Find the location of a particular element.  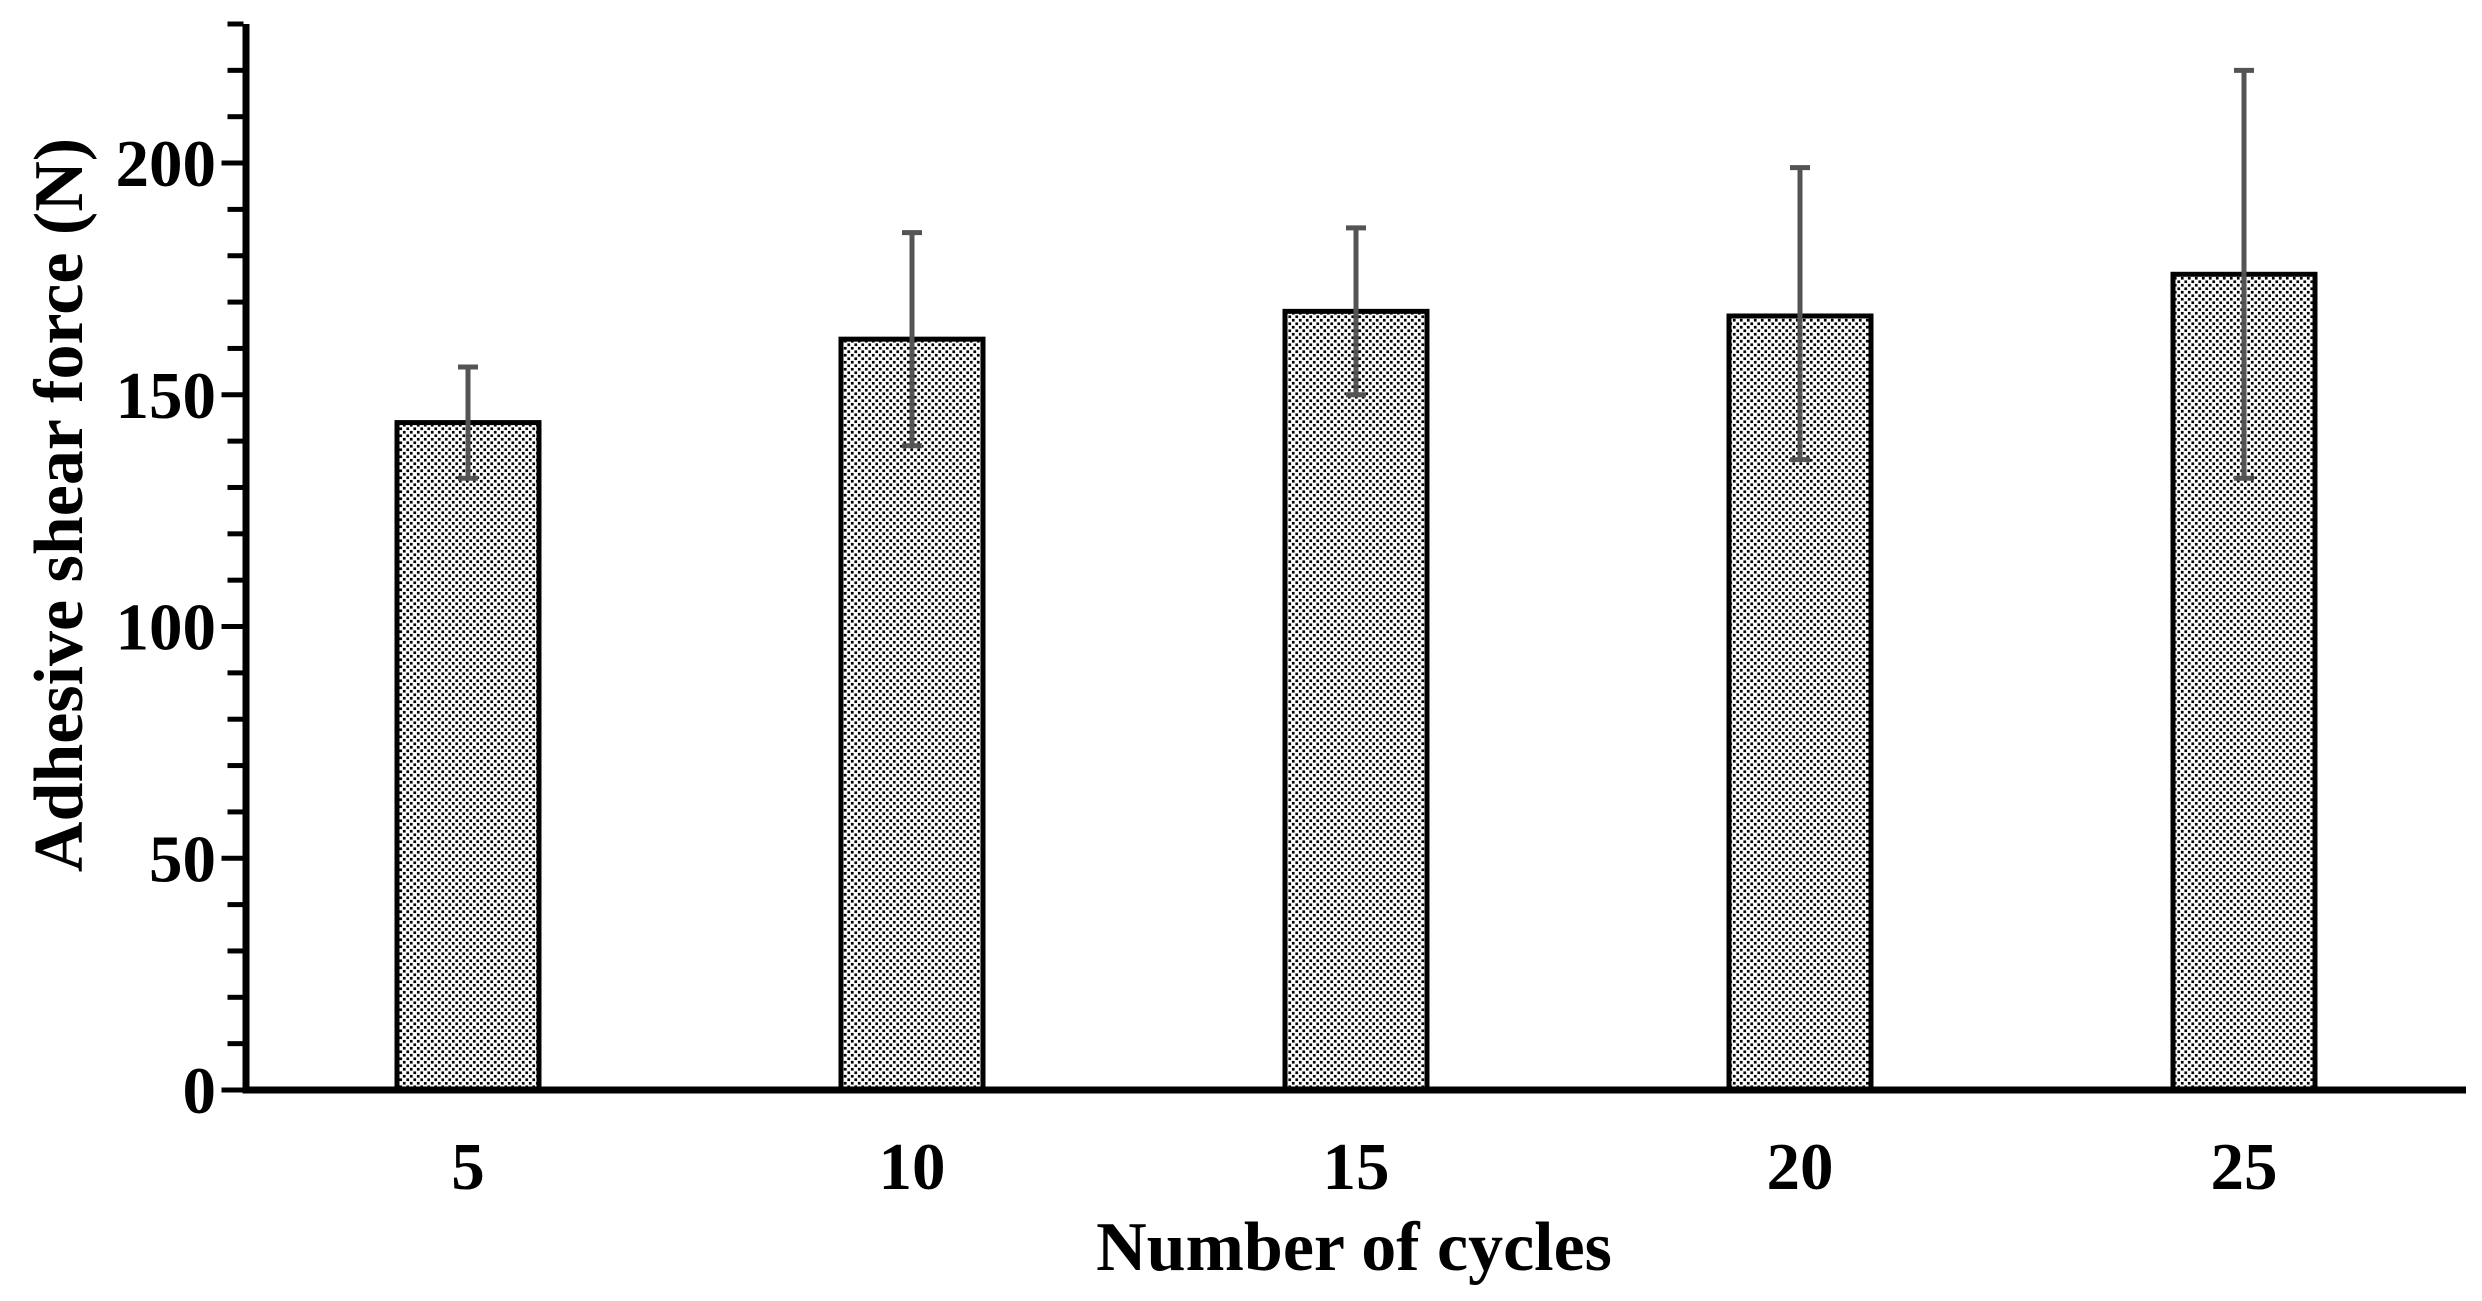

y-tick-label: 200 is located at coordinates (166, 164).